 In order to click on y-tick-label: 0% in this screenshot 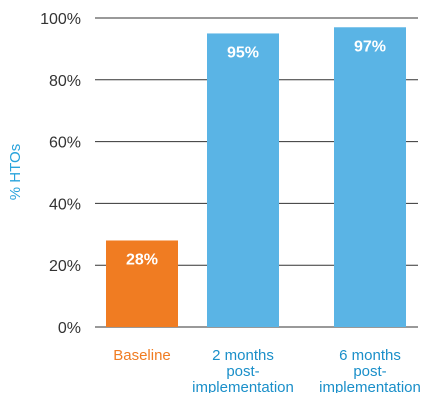, I will do `click(69, 328)`.